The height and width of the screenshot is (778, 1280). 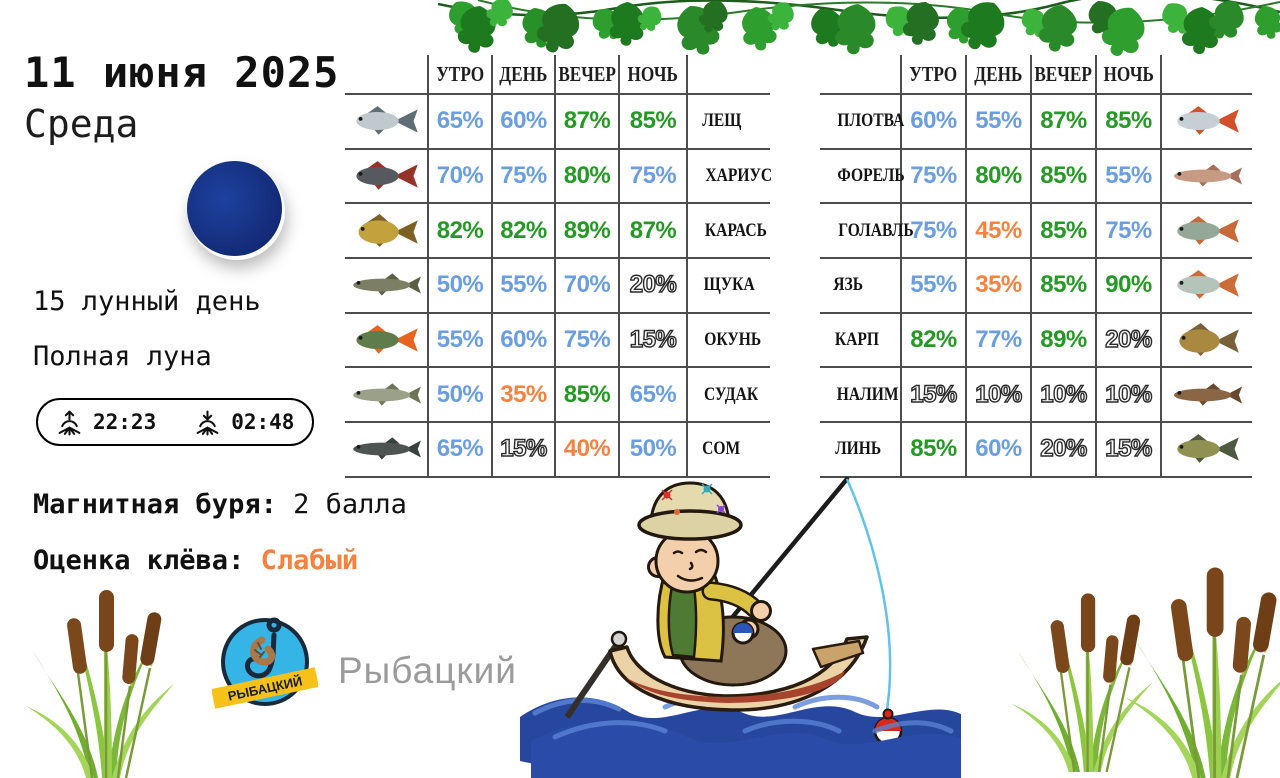 I want to click on moonset-time: 02:48, so click(x=263, y=422).